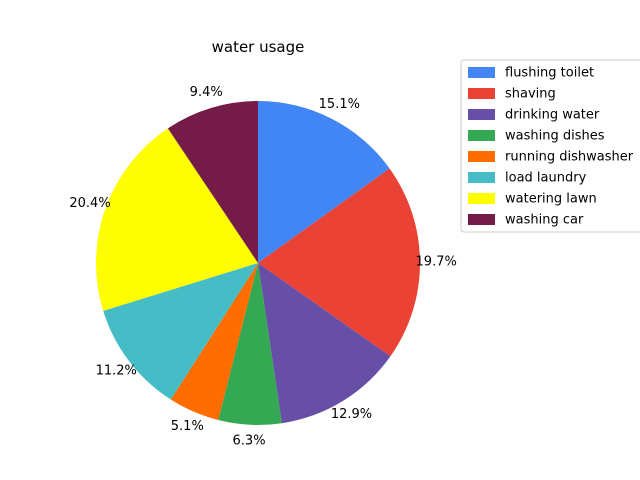 The image size is (640, 480). I want to click on legend-swatch-flushing-toilet, so click(481, 72).